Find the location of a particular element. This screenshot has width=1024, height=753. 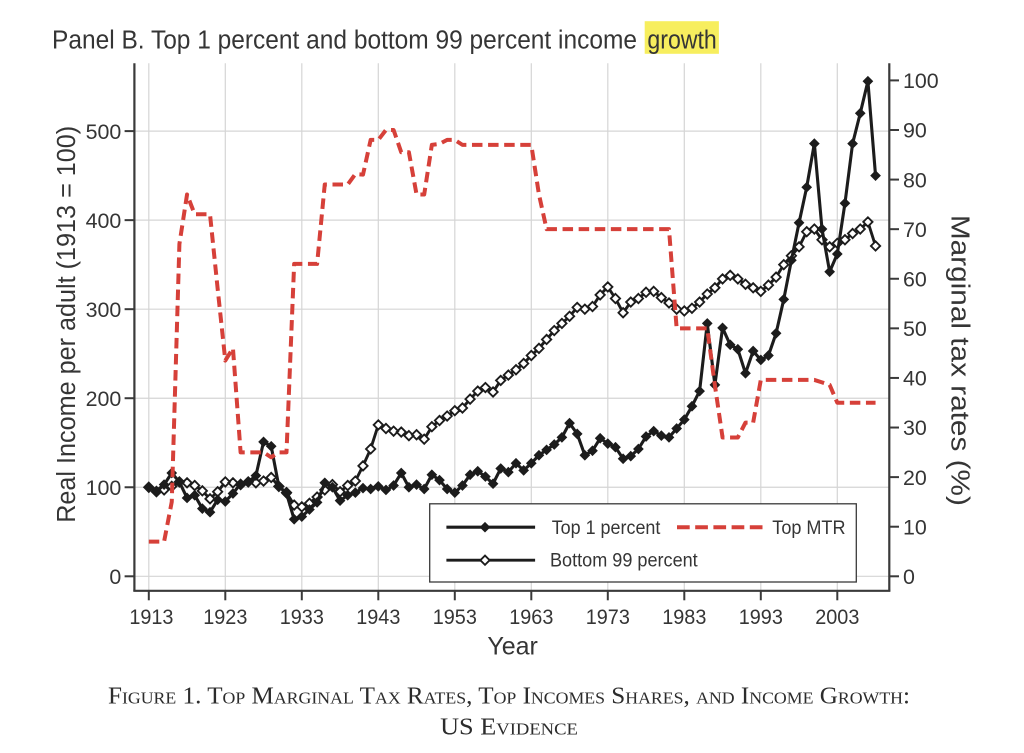

svg-text: 1993 is located at coordinates (761, 617).